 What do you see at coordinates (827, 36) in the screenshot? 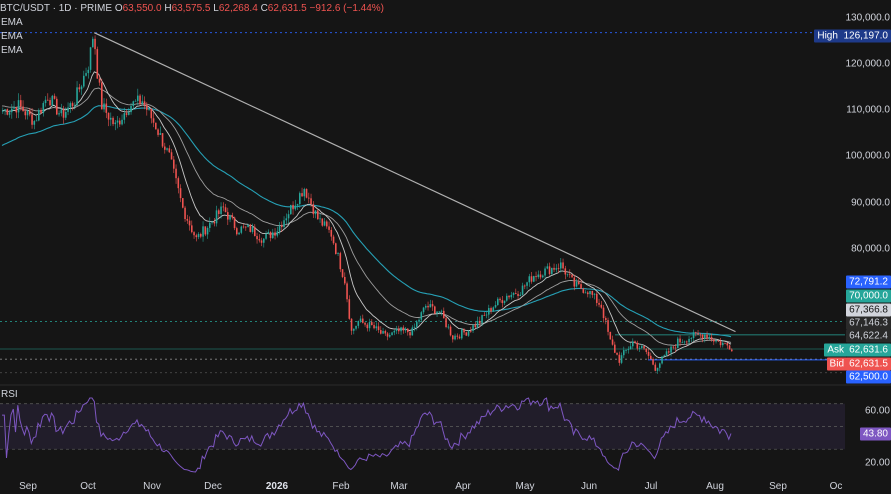
I see `high-tag-label: High` at bounding box center [827, 36].